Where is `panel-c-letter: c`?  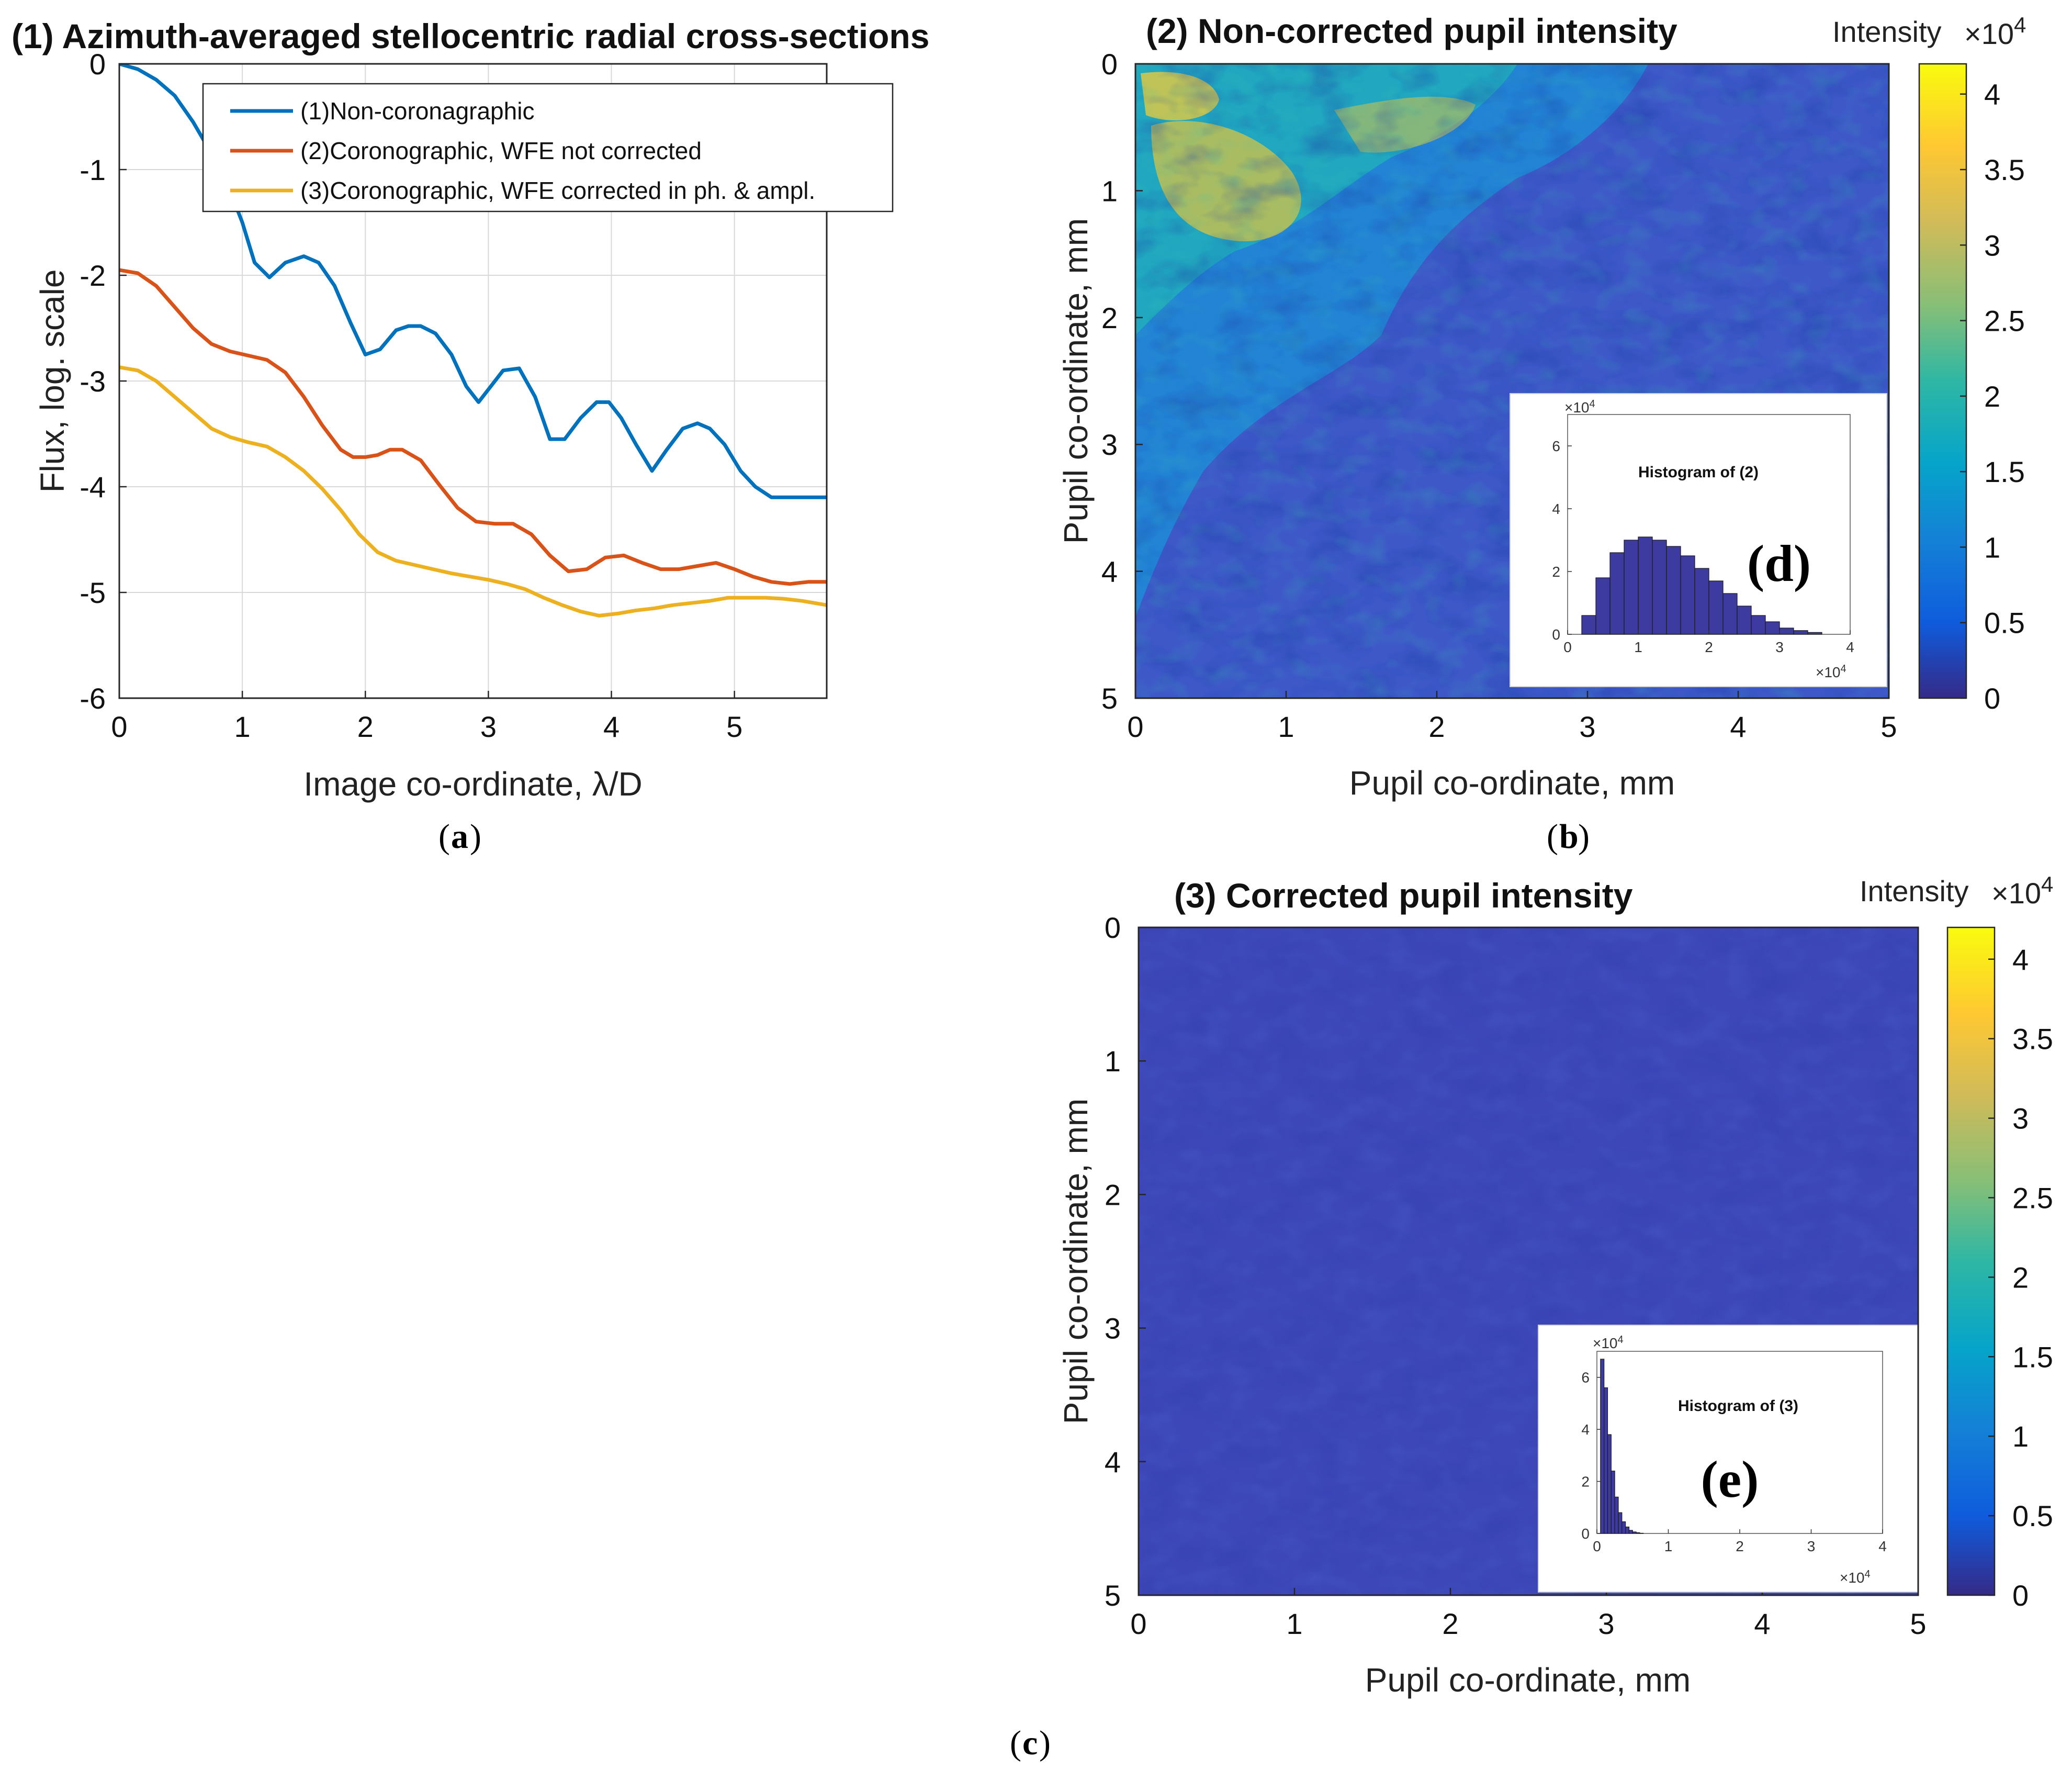
panel-c-letter: c is located at coordinates (1030, 1743).